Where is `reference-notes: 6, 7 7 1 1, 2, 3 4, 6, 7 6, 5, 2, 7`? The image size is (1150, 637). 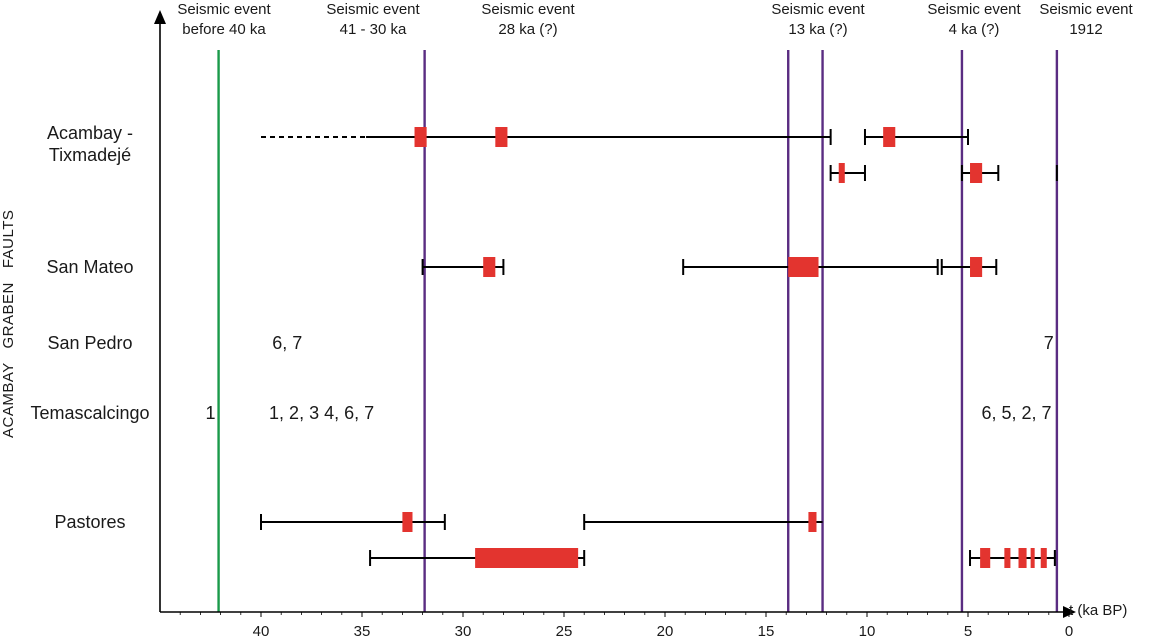
reference-notes: 6, 7 7 1 1, 2, 3 4, 6, 7 6, 5, 2, 7 is located at coordinates (629, 378).